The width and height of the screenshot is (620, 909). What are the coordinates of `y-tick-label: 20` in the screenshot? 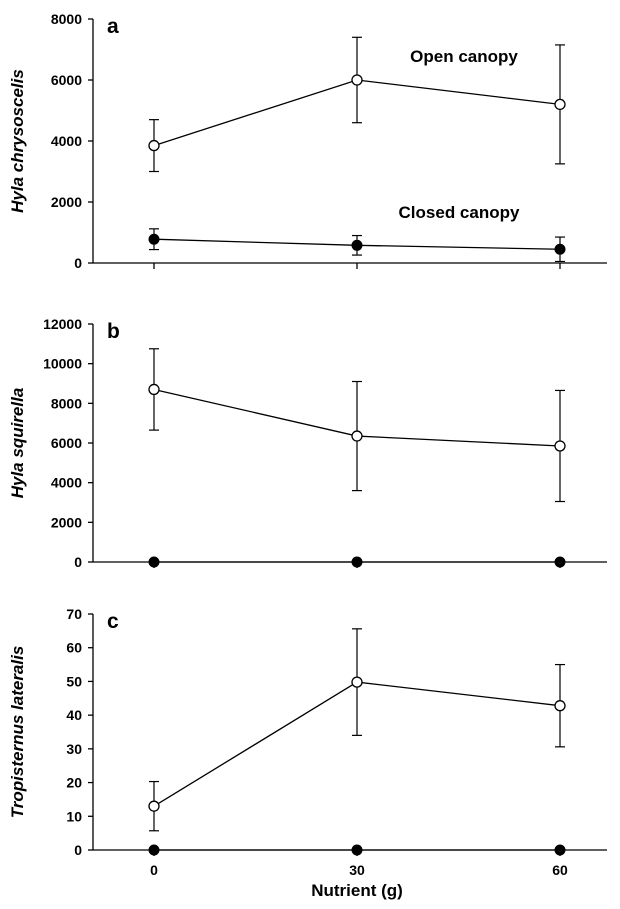 It's located at (74, 783).